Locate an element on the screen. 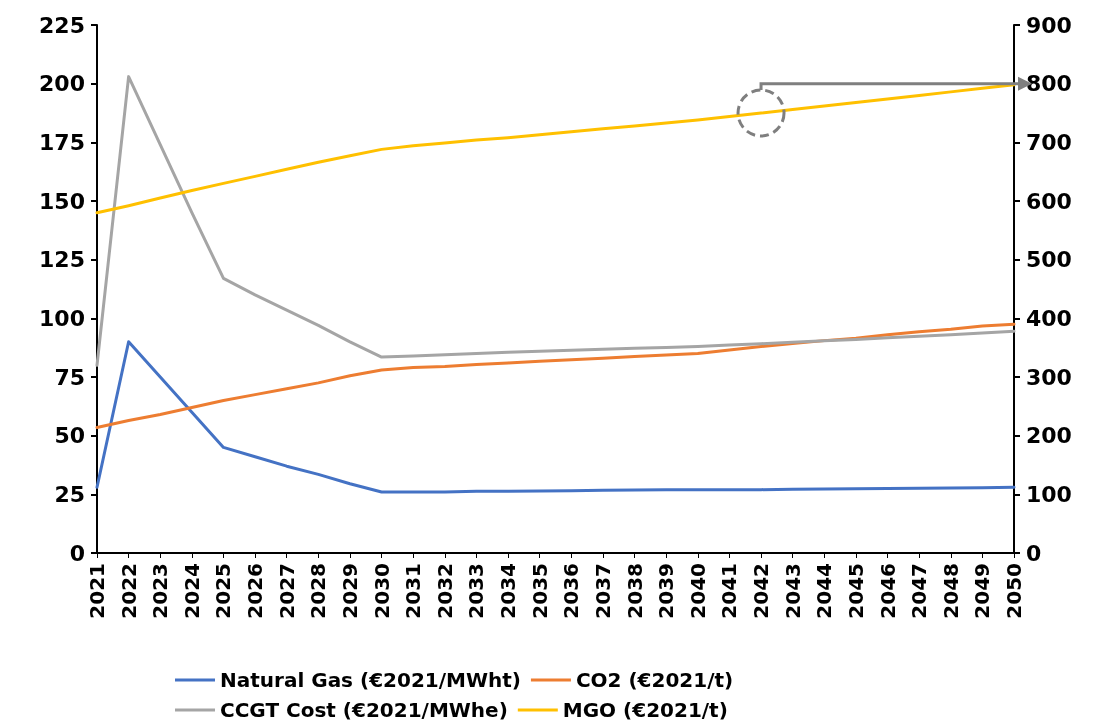 Image resolution: width=1106 pixels, height=725 pixels. x-tick-label: 2042 is located at coordinates (761, 591).